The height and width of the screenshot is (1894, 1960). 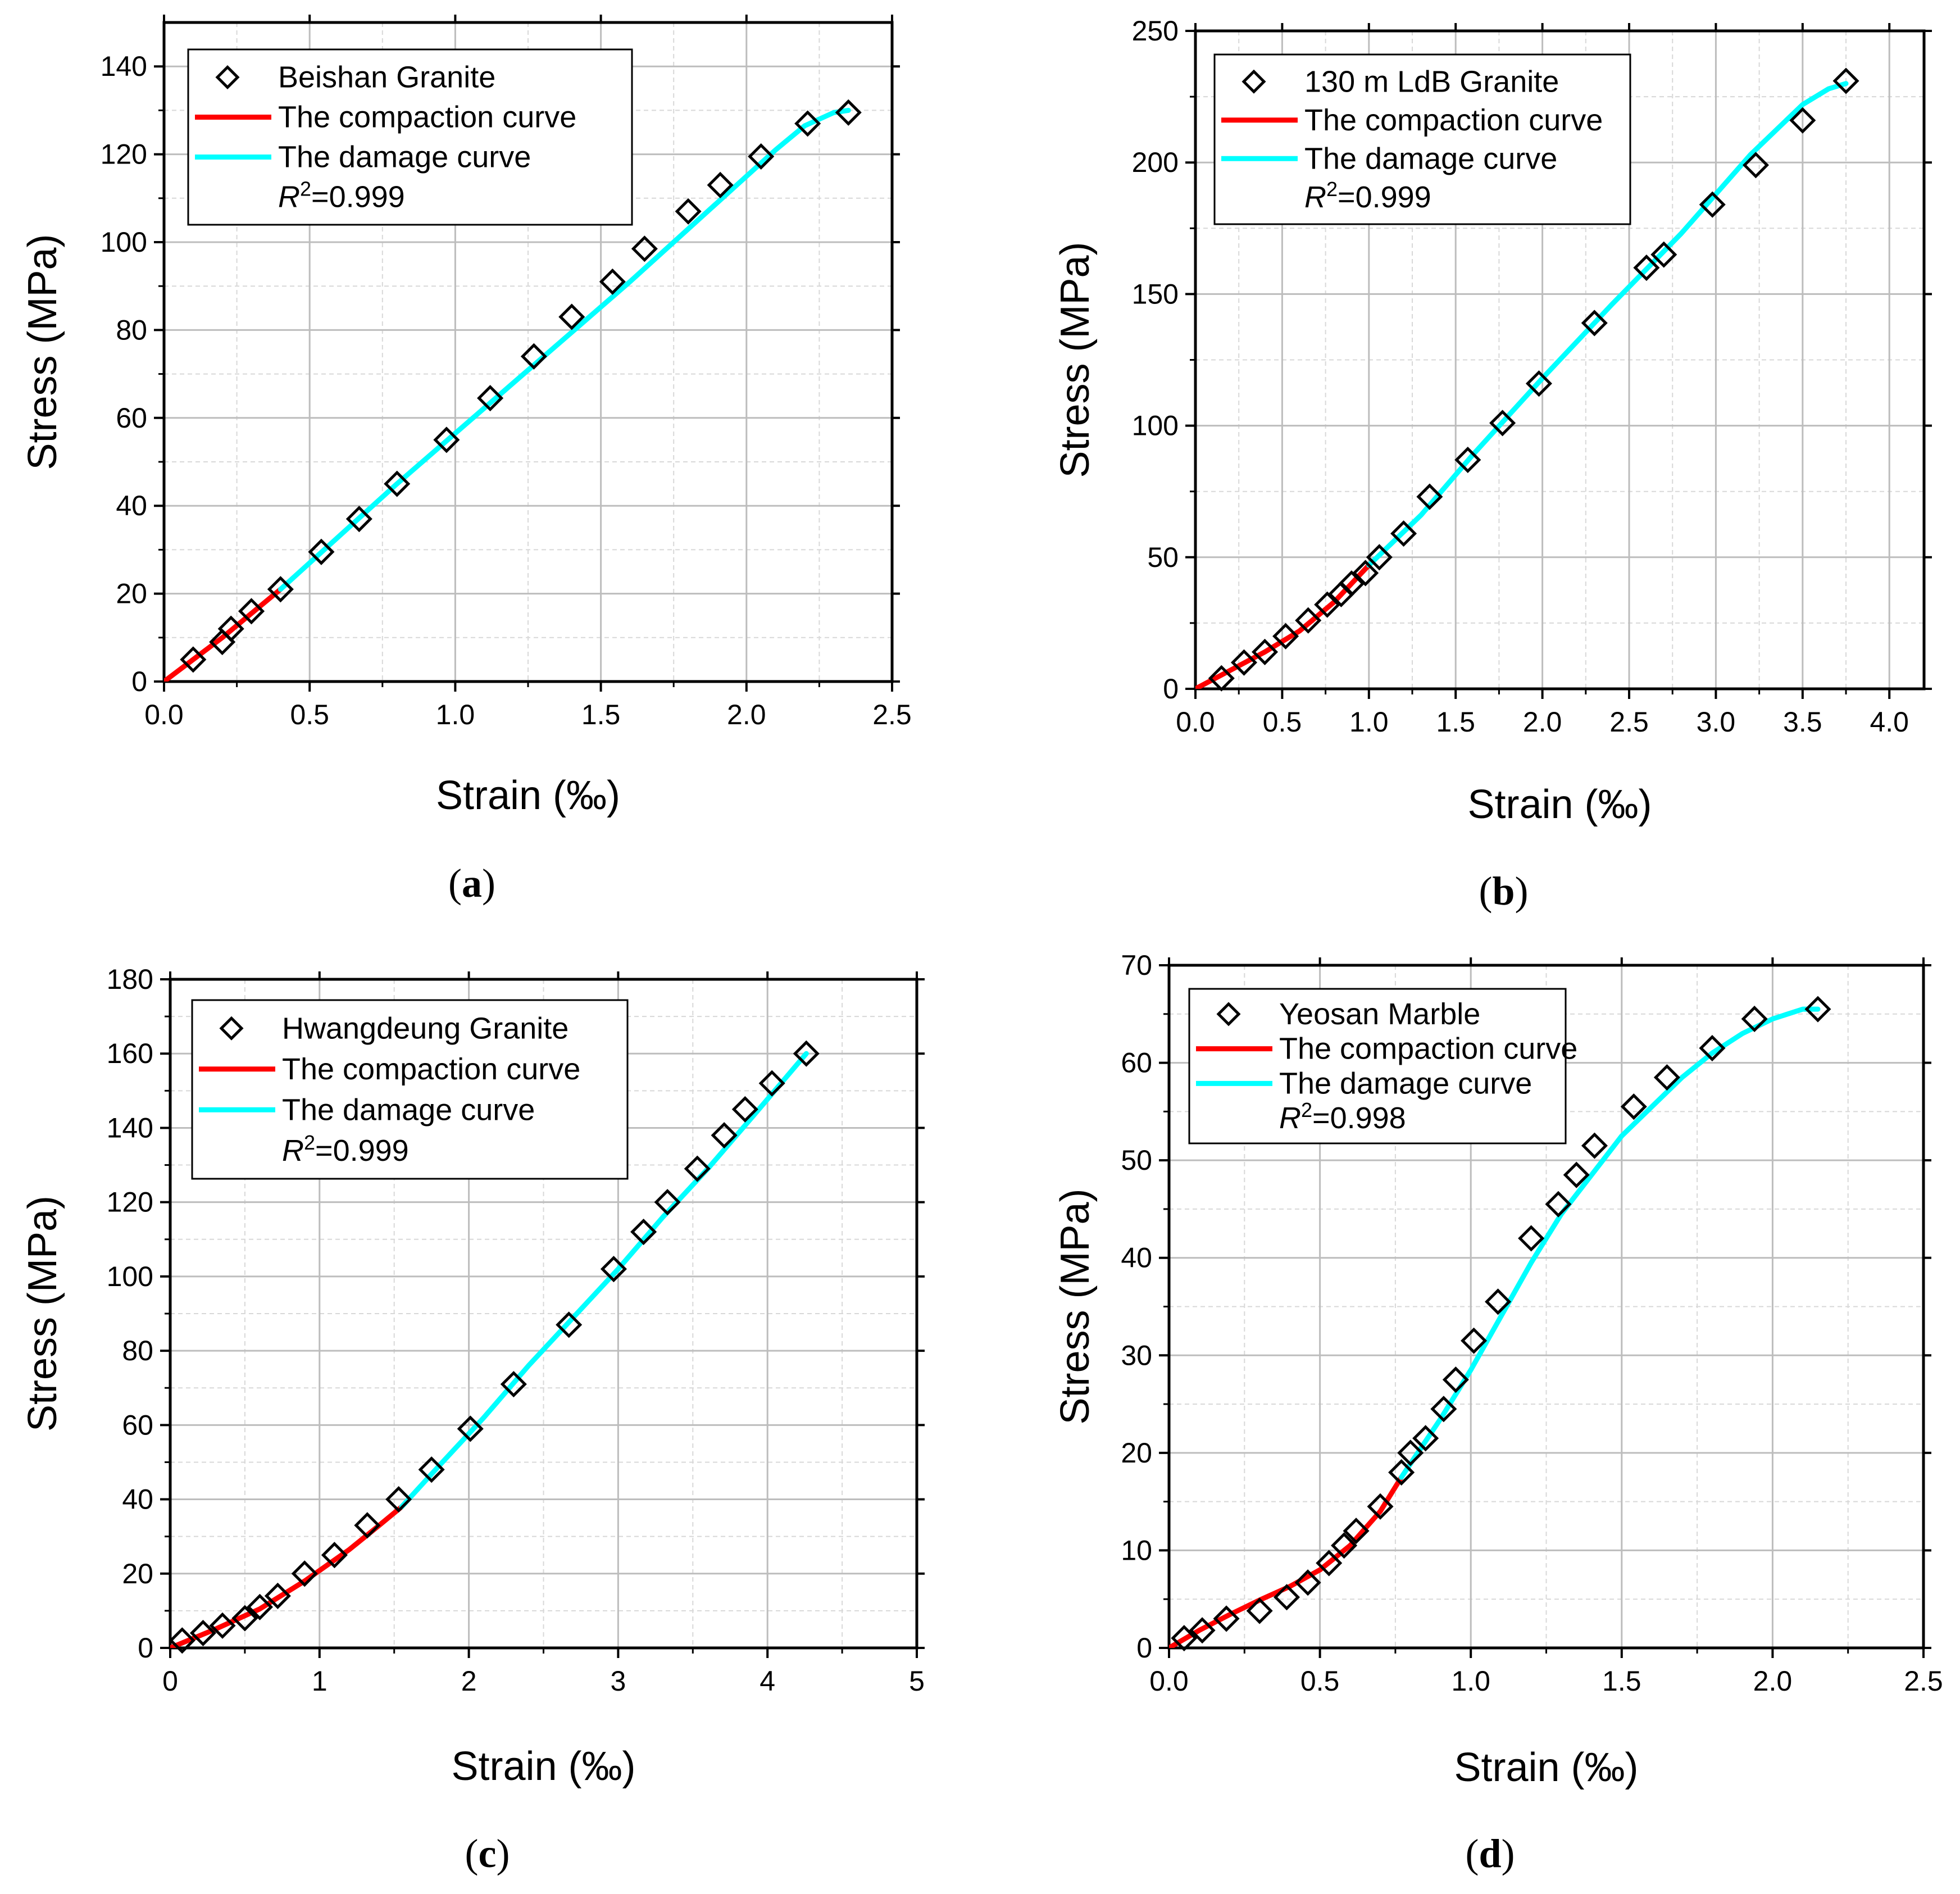 What do you see at coordinates (1546, 1306) in the screenshot?
I see `grid` at bounding box center [1546, 1306].